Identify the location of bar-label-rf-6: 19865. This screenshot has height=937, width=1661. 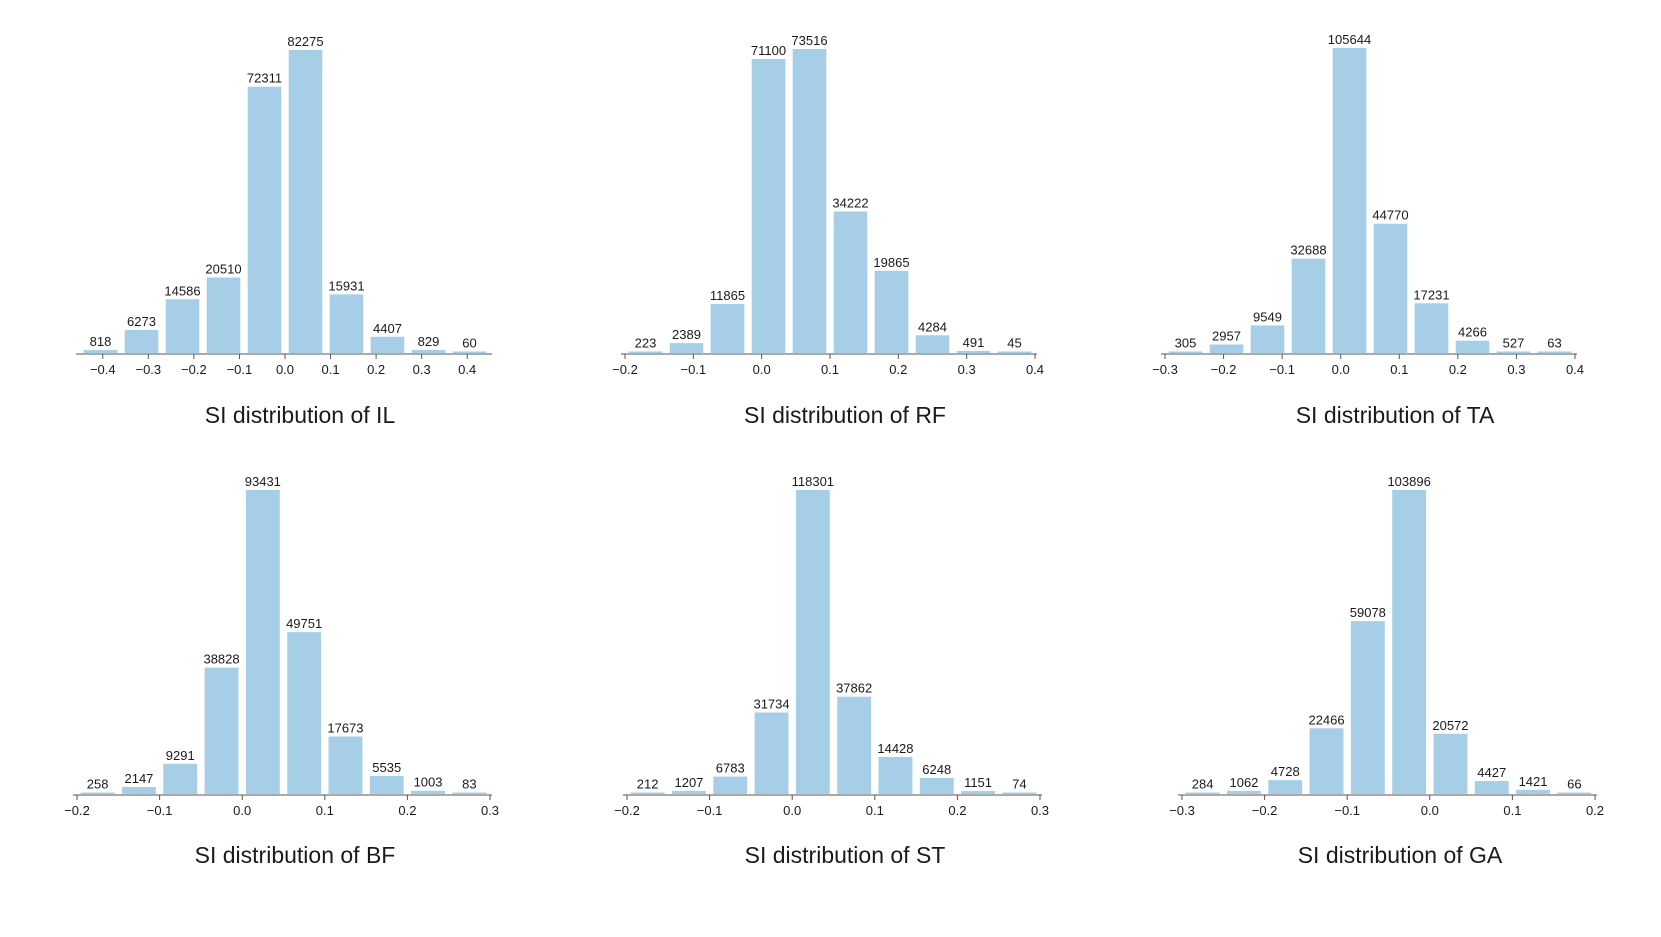
(891, 262).